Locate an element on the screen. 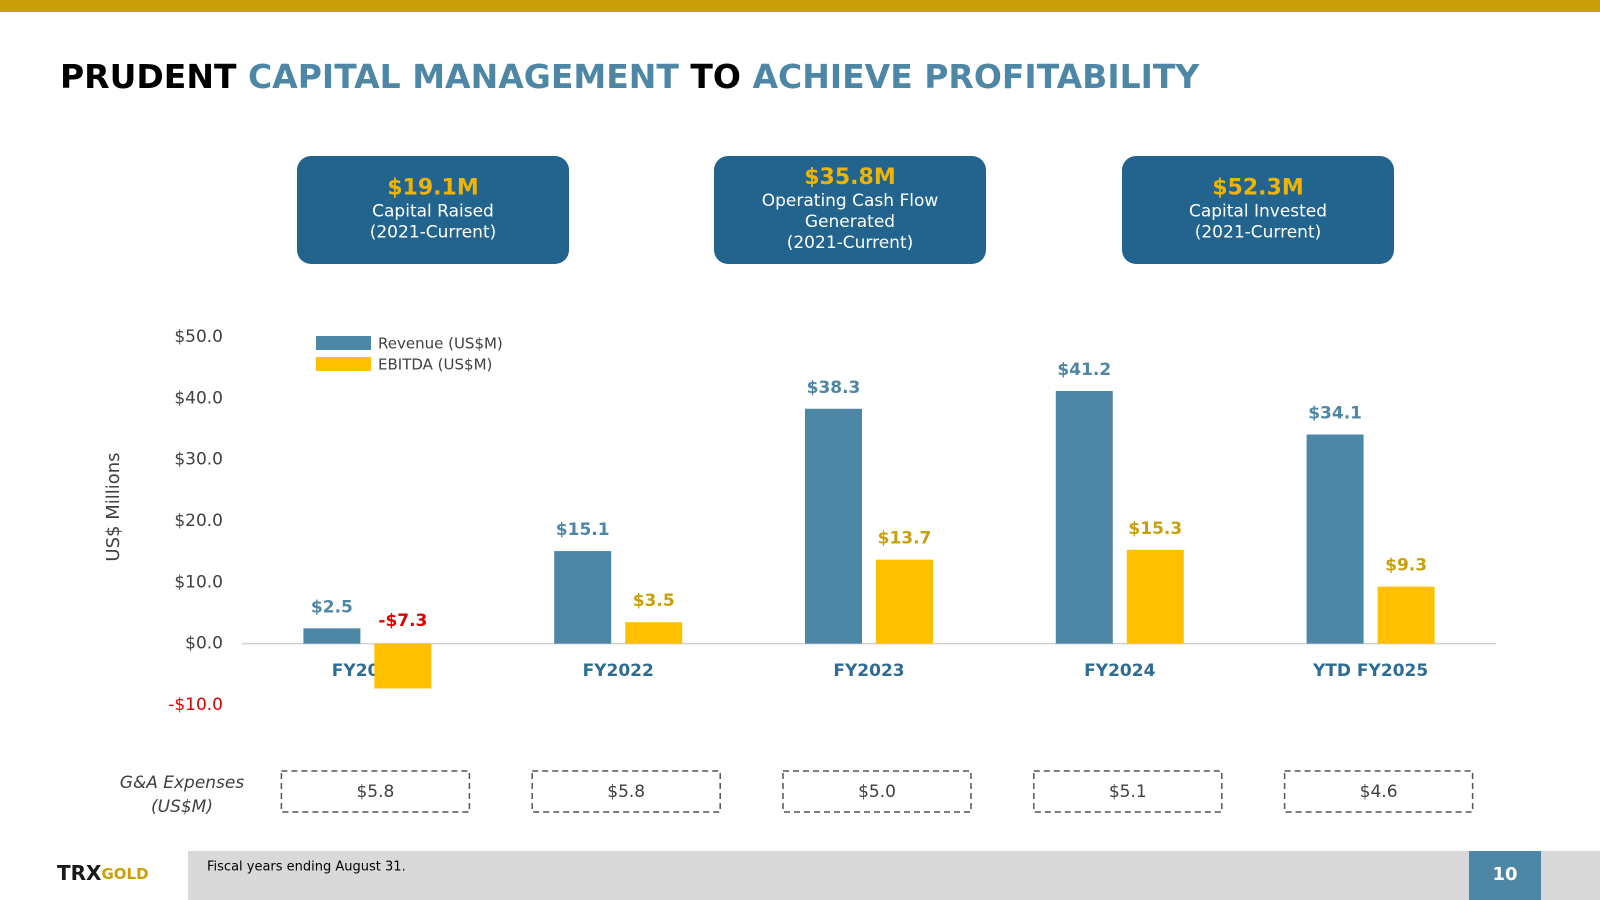 This screenshot has height=900, width=1600. kpi-label: Capital Invested is located at coordinates (1258, 212).